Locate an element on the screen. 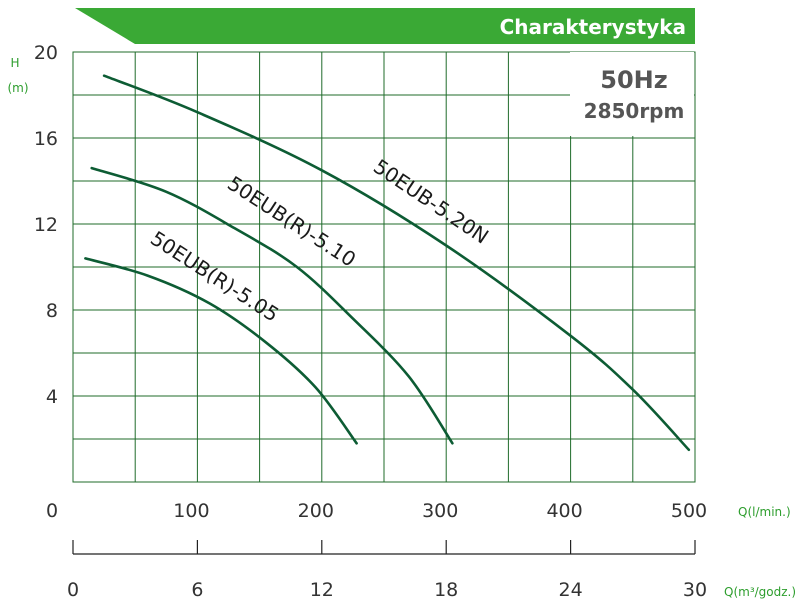  curve-label-5-05: 50EUB(R)-5.05 is located at coordinates (214, 276).